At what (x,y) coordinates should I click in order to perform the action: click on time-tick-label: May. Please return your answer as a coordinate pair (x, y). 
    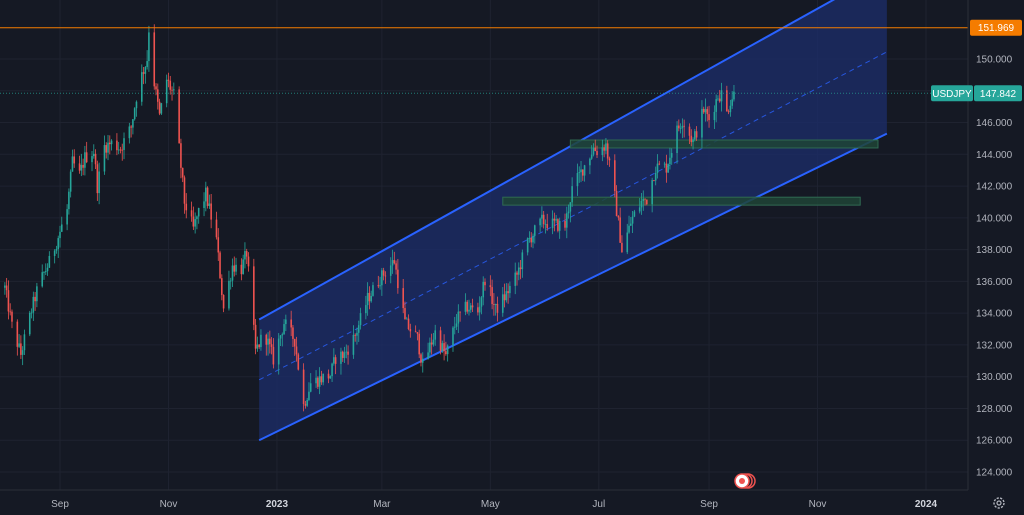
    Looking at the image, I should click on (490, 504).